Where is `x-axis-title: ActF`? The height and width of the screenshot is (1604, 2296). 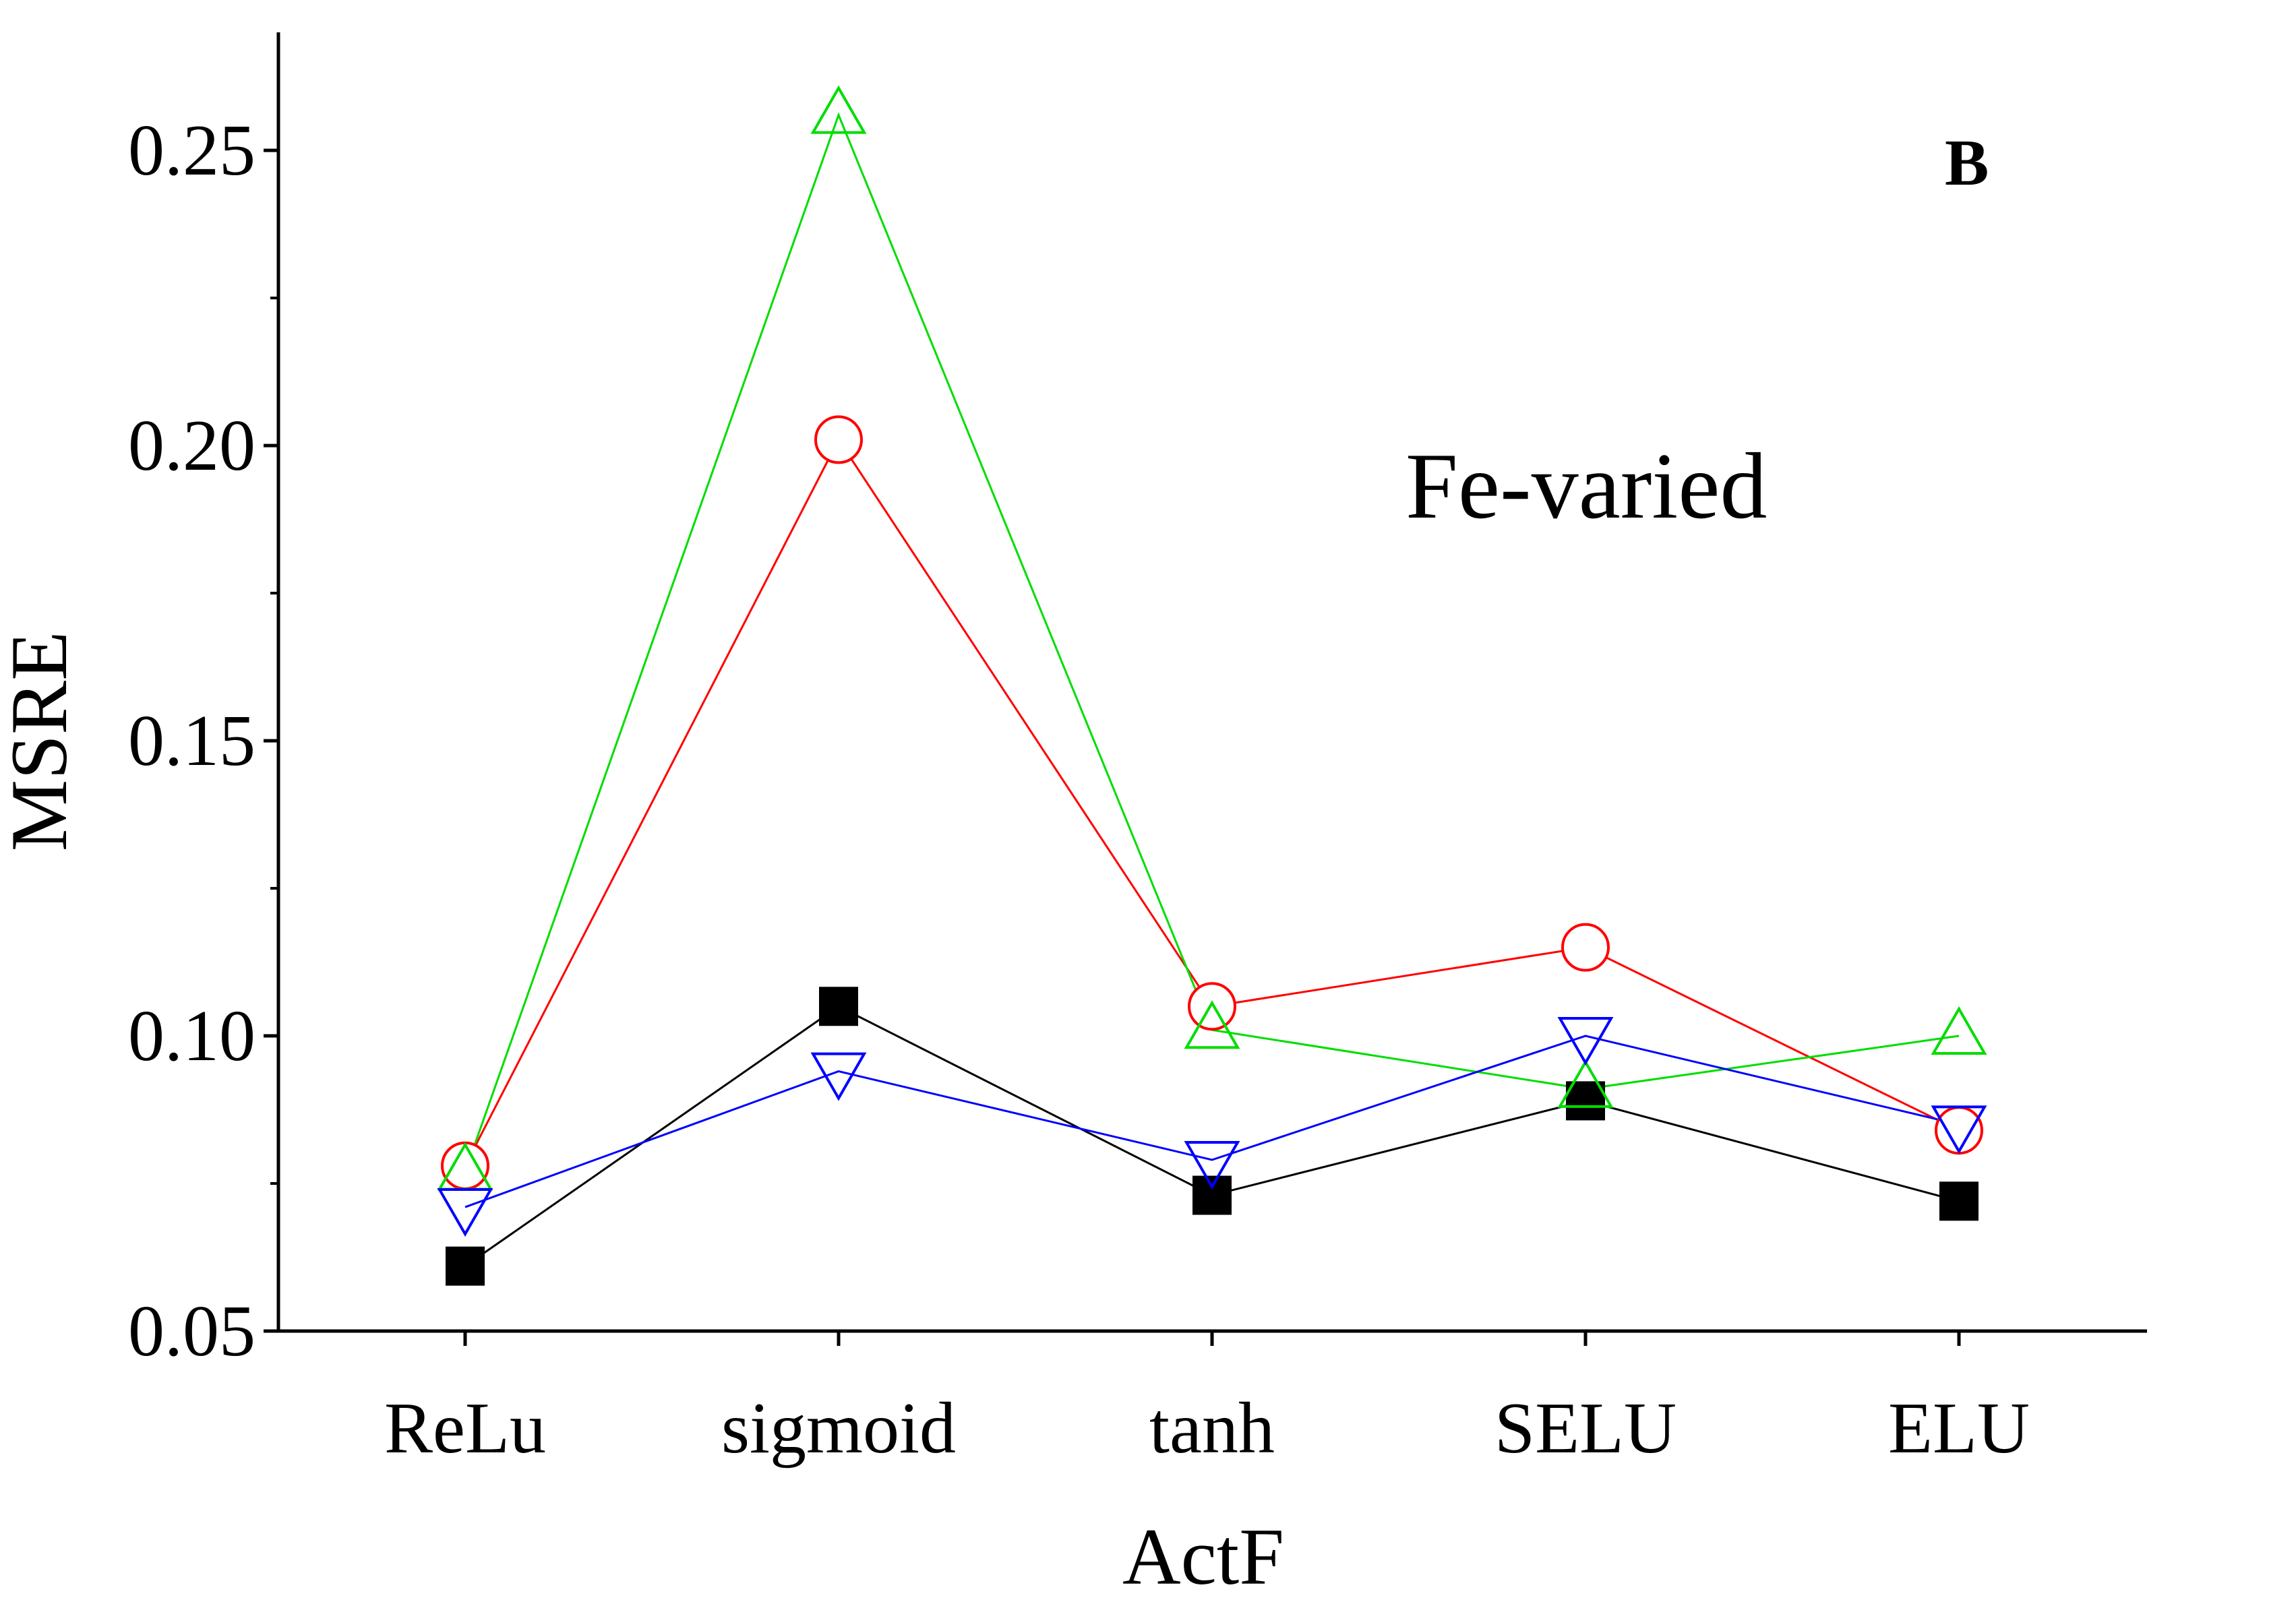
x-axis-title: ActF is located at coordinates (1203, 1557).